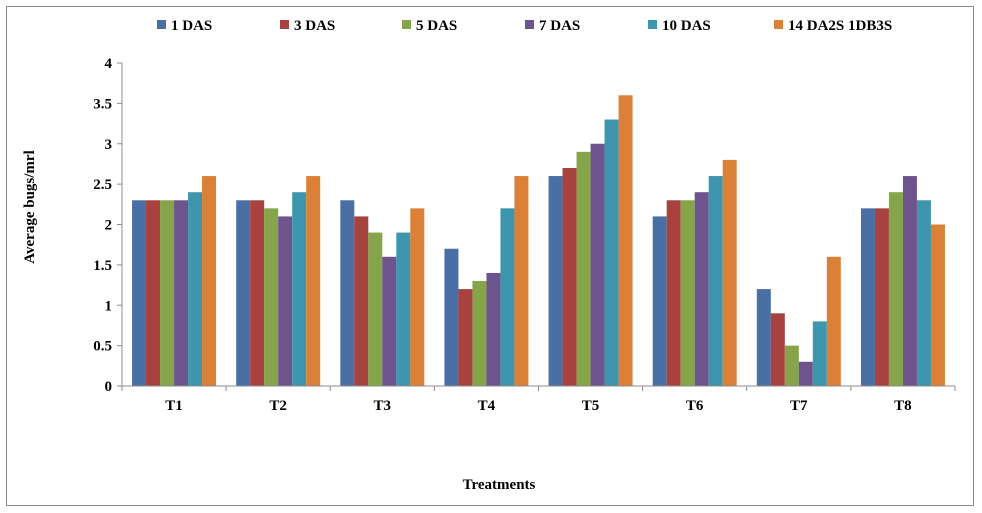 The image size is (982, 513). Describe the element at coordinates (109, 145) in the screenshot. I see `y-tick-label: 3` at that location.